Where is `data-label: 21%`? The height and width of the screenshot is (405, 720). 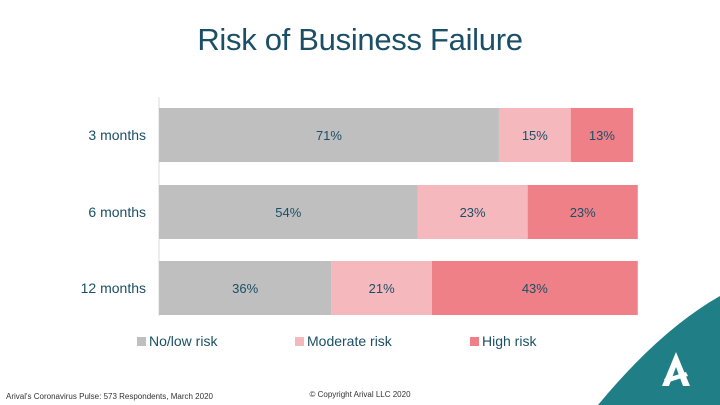
data-label: 21% is located at coordinates (382, 288).